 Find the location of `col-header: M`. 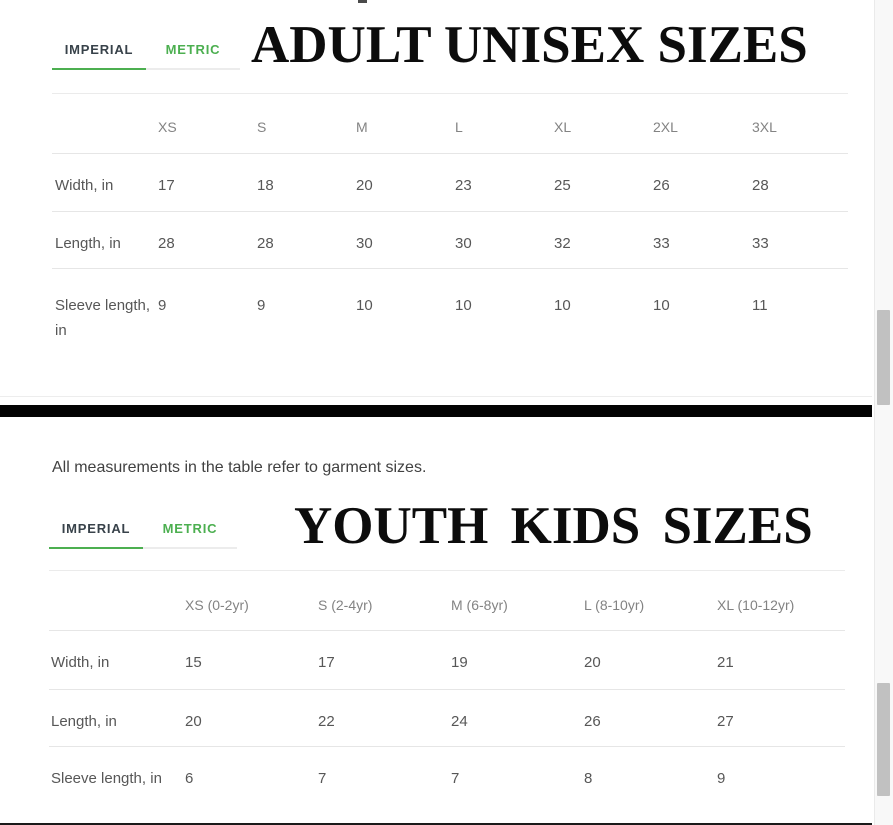

col-header: M is located at coordinates (402, 123).